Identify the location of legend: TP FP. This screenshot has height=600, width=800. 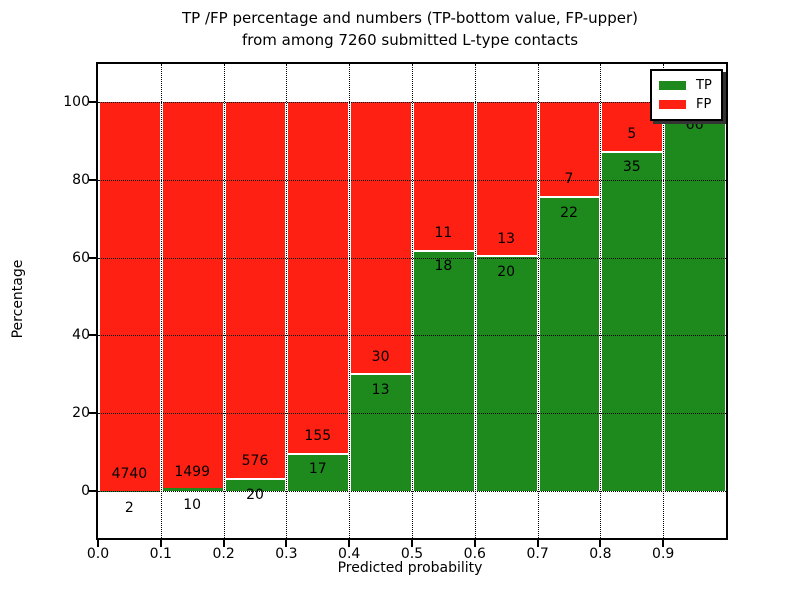
(686, 95).